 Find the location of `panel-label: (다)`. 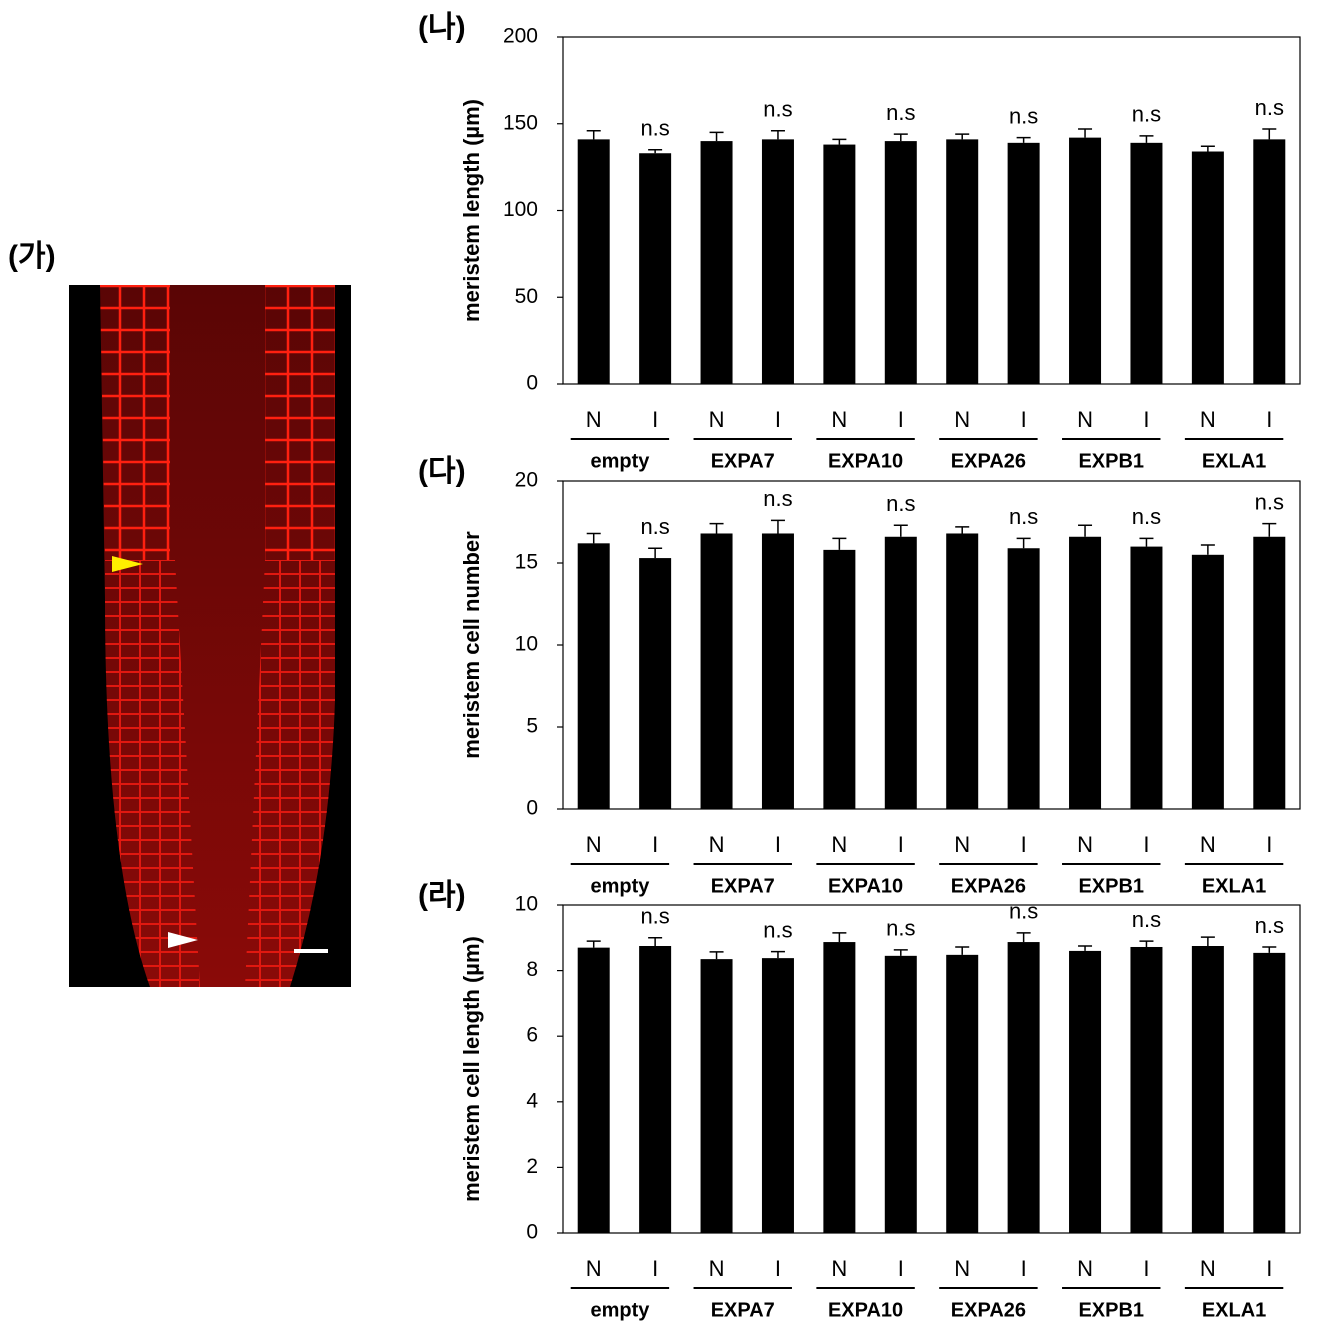

panel-label: (다) is located at coordinates (442, 471).